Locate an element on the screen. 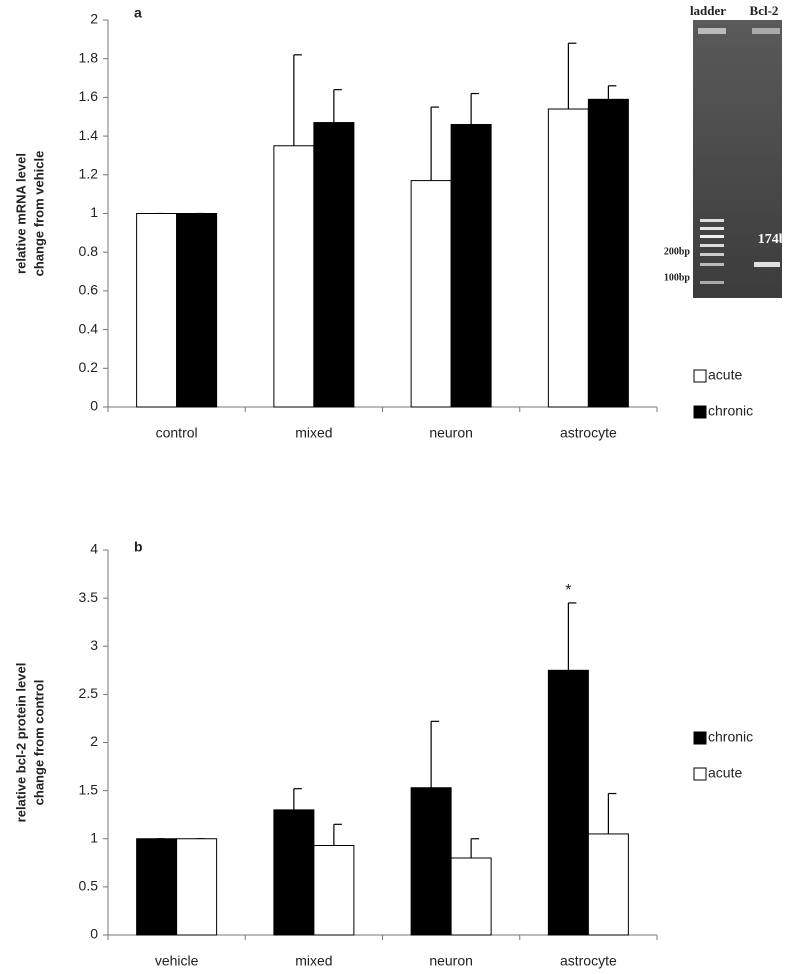  y-tick-label: 1.8 is located at coordinates (89, 57).